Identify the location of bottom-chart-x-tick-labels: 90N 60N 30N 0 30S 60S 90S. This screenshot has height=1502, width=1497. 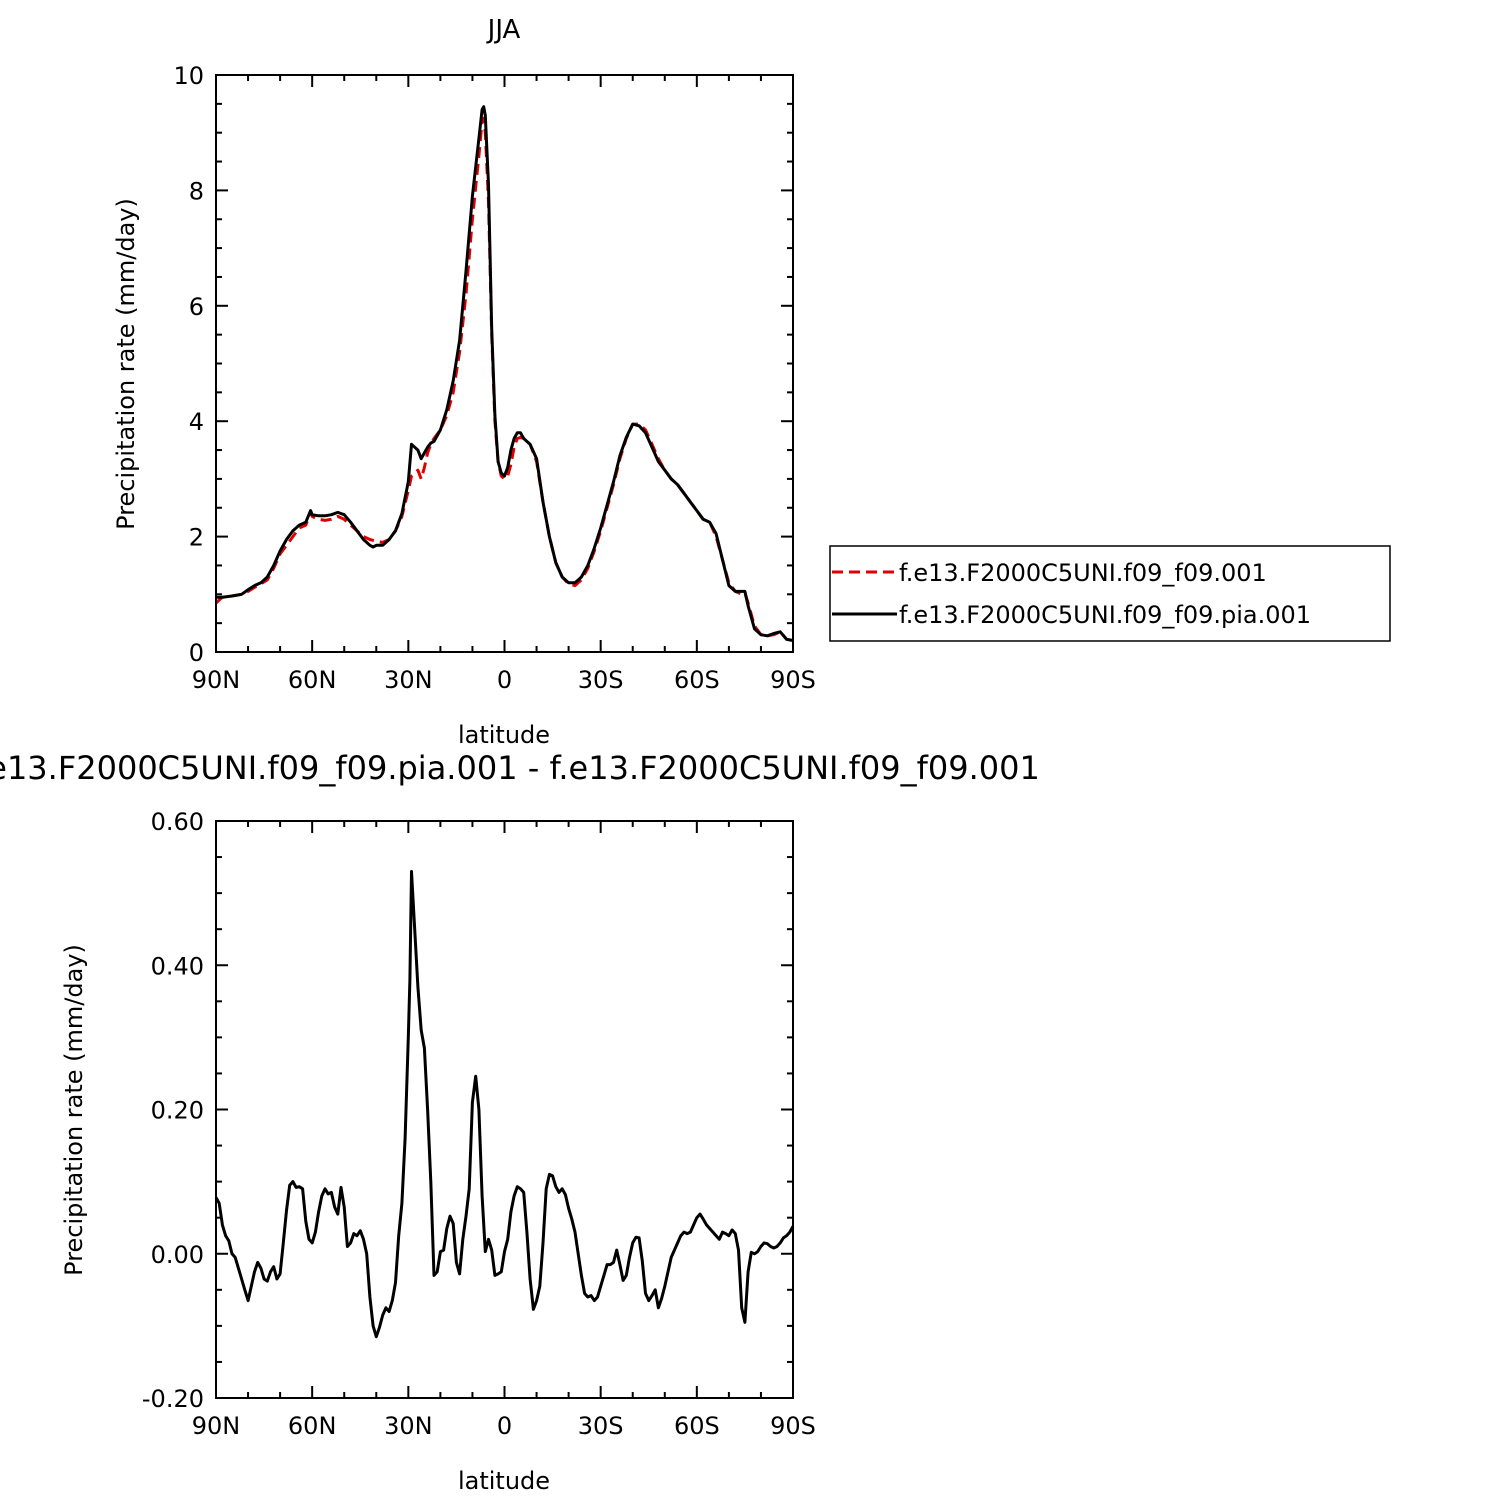
(504, 1426).